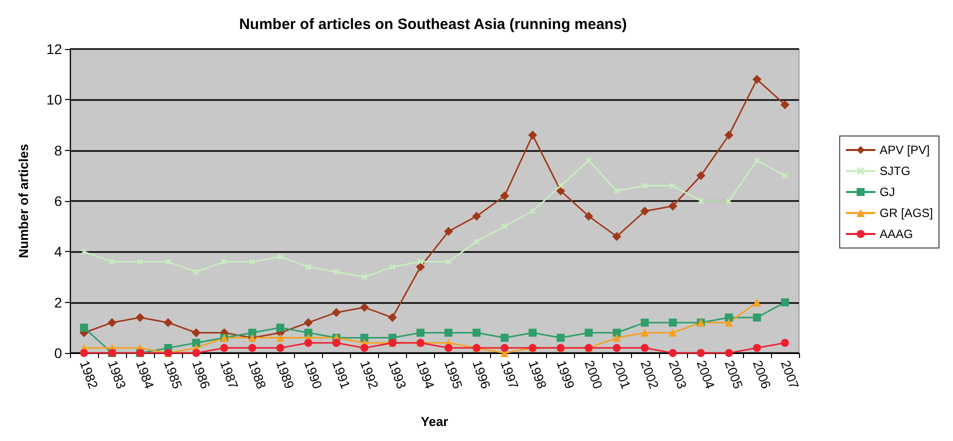 The height and width of the screenshot is (441, 953). What do you see at coordinates (706, 374) in the screenshot?
I see `x-tick-label: 2004` at bounding box center [706, 374].